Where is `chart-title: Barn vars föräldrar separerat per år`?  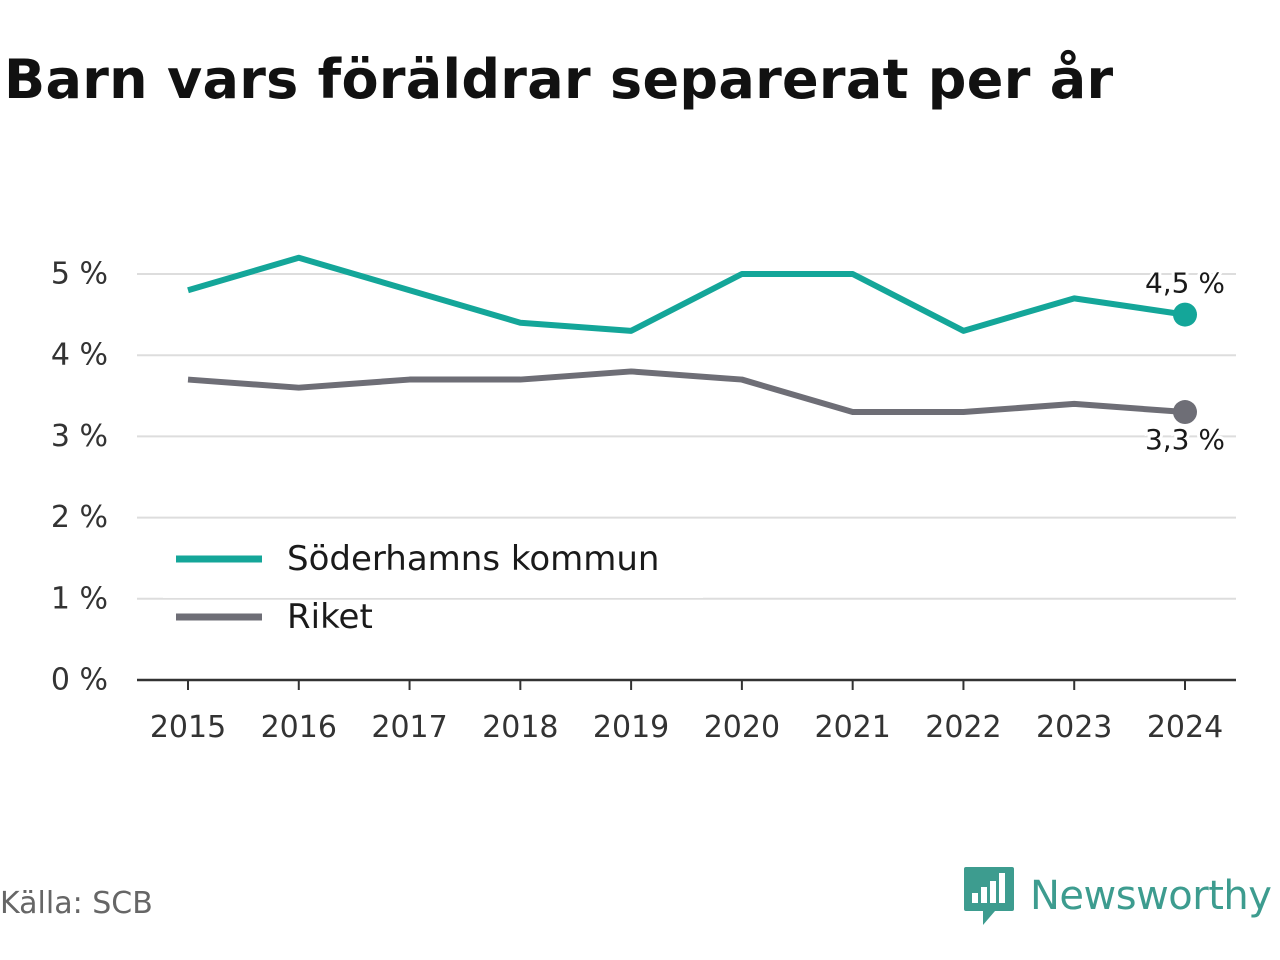 chart-title: Barn vars föräldrar separerat per år is located at coordinates (559, 79).